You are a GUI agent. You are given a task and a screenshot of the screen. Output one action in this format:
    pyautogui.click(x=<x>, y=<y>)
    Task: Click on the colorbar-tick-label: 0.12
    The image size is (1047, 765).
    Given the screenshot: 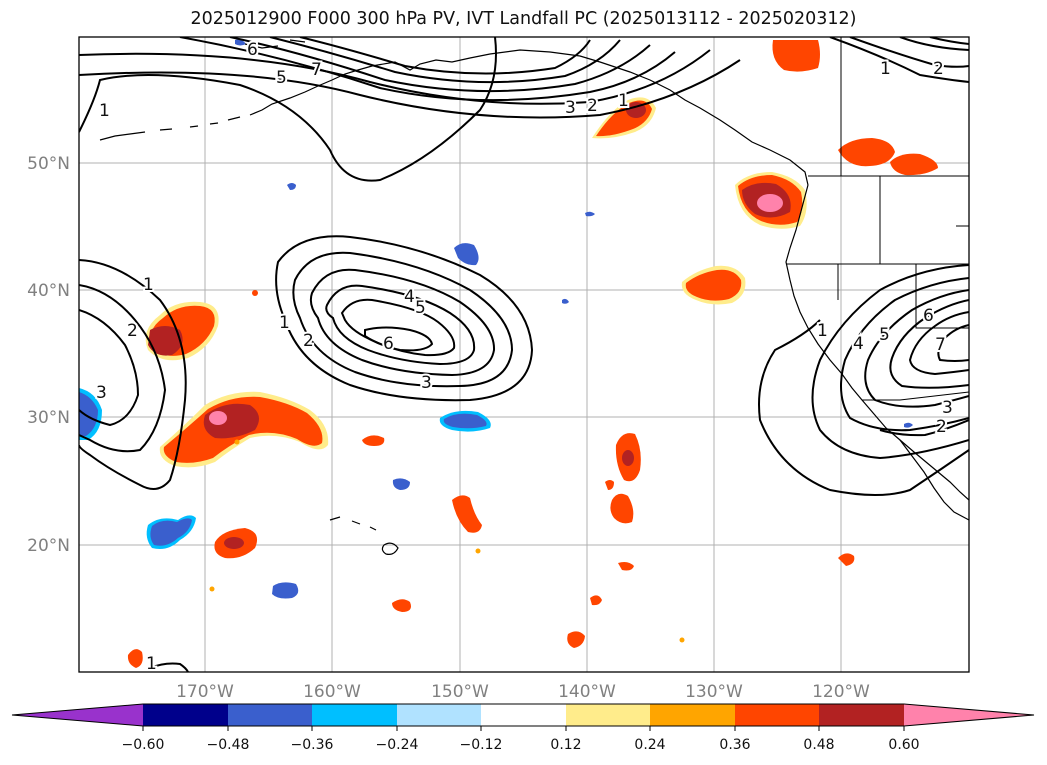 What is the action you would take?
    pyautogui.click(x=565, y=745)
    